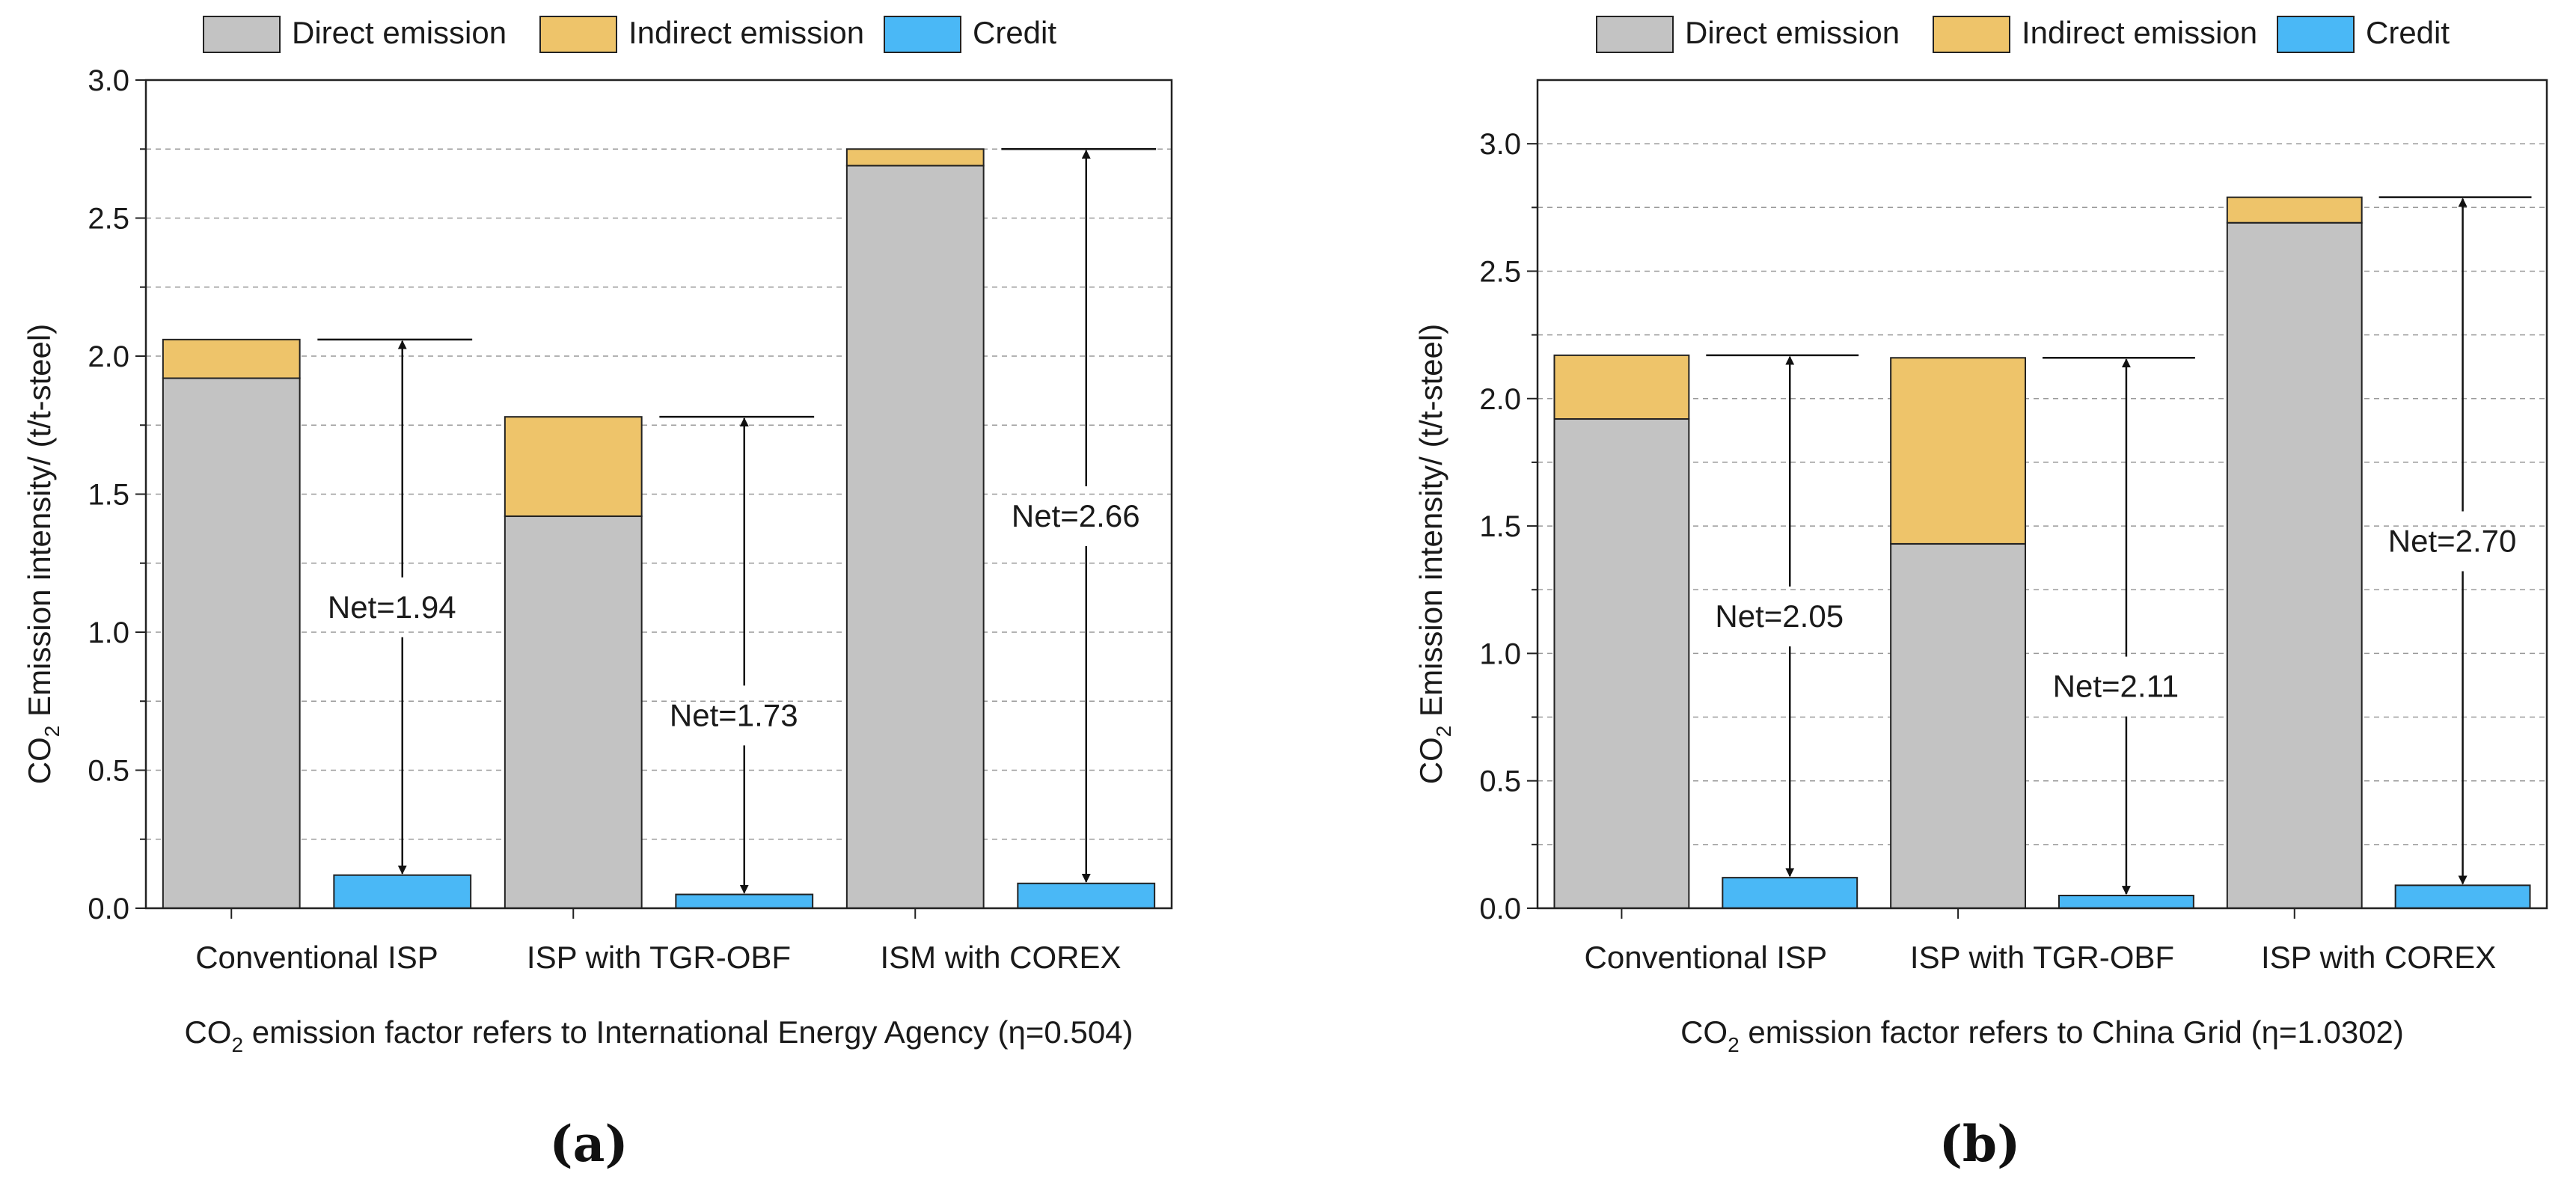  What do you see at coordinates (1780, 616) in the screenshot?
I see `net-label: Net=2.05` at bounding box center [1780, 616].